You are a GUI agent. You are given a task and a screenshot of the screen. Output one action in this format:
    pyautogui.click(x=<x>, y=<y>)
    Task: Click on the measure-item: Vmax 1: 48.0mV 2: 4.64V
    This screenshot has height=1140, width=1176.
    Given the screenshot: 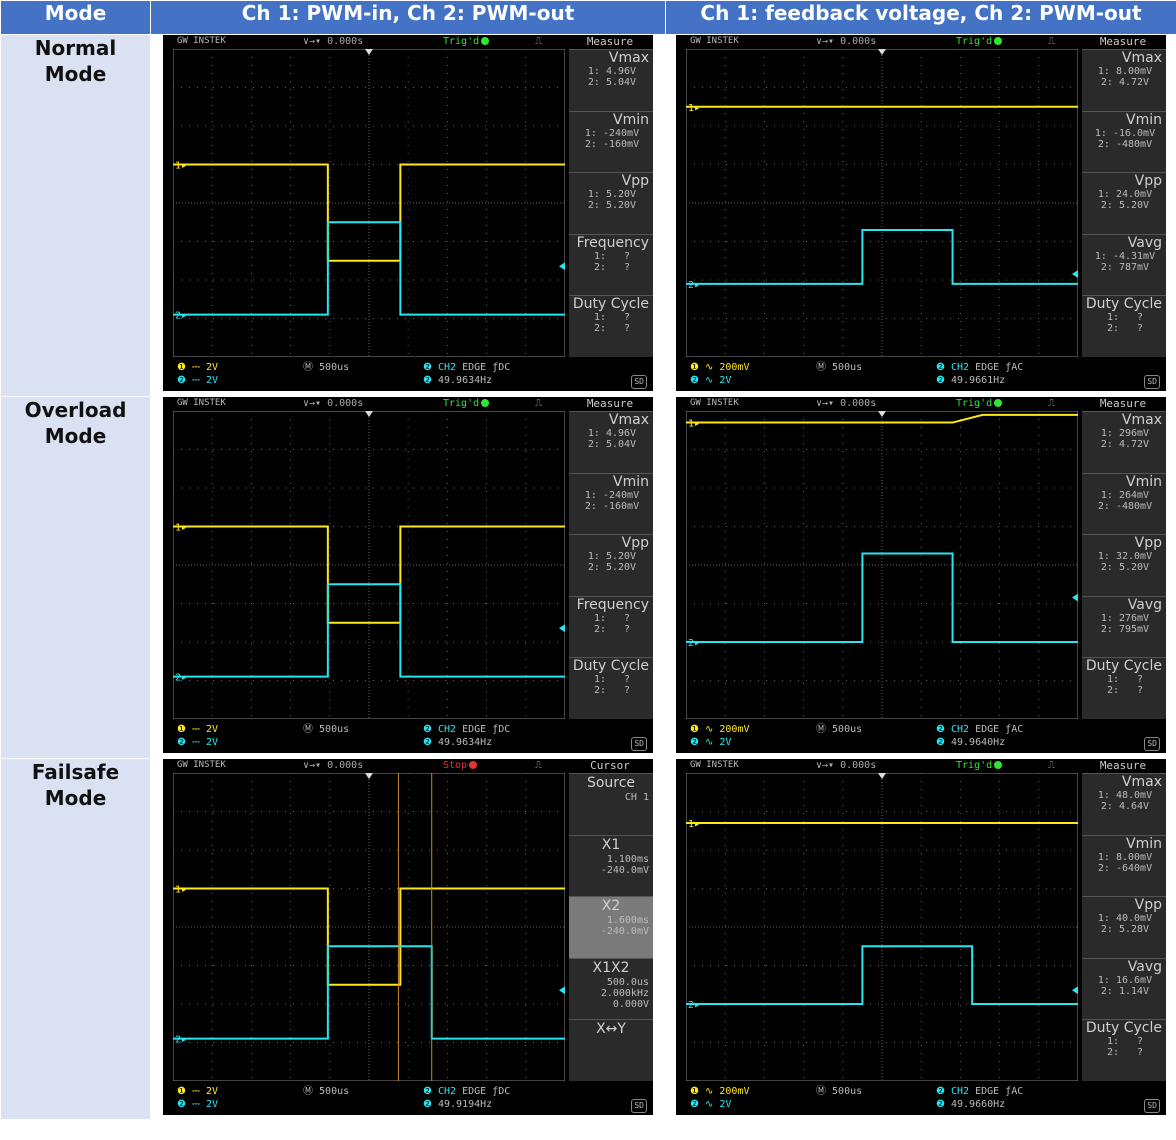 What is the action you would take?
    pyautogui.click(x=1124, y=804)
    